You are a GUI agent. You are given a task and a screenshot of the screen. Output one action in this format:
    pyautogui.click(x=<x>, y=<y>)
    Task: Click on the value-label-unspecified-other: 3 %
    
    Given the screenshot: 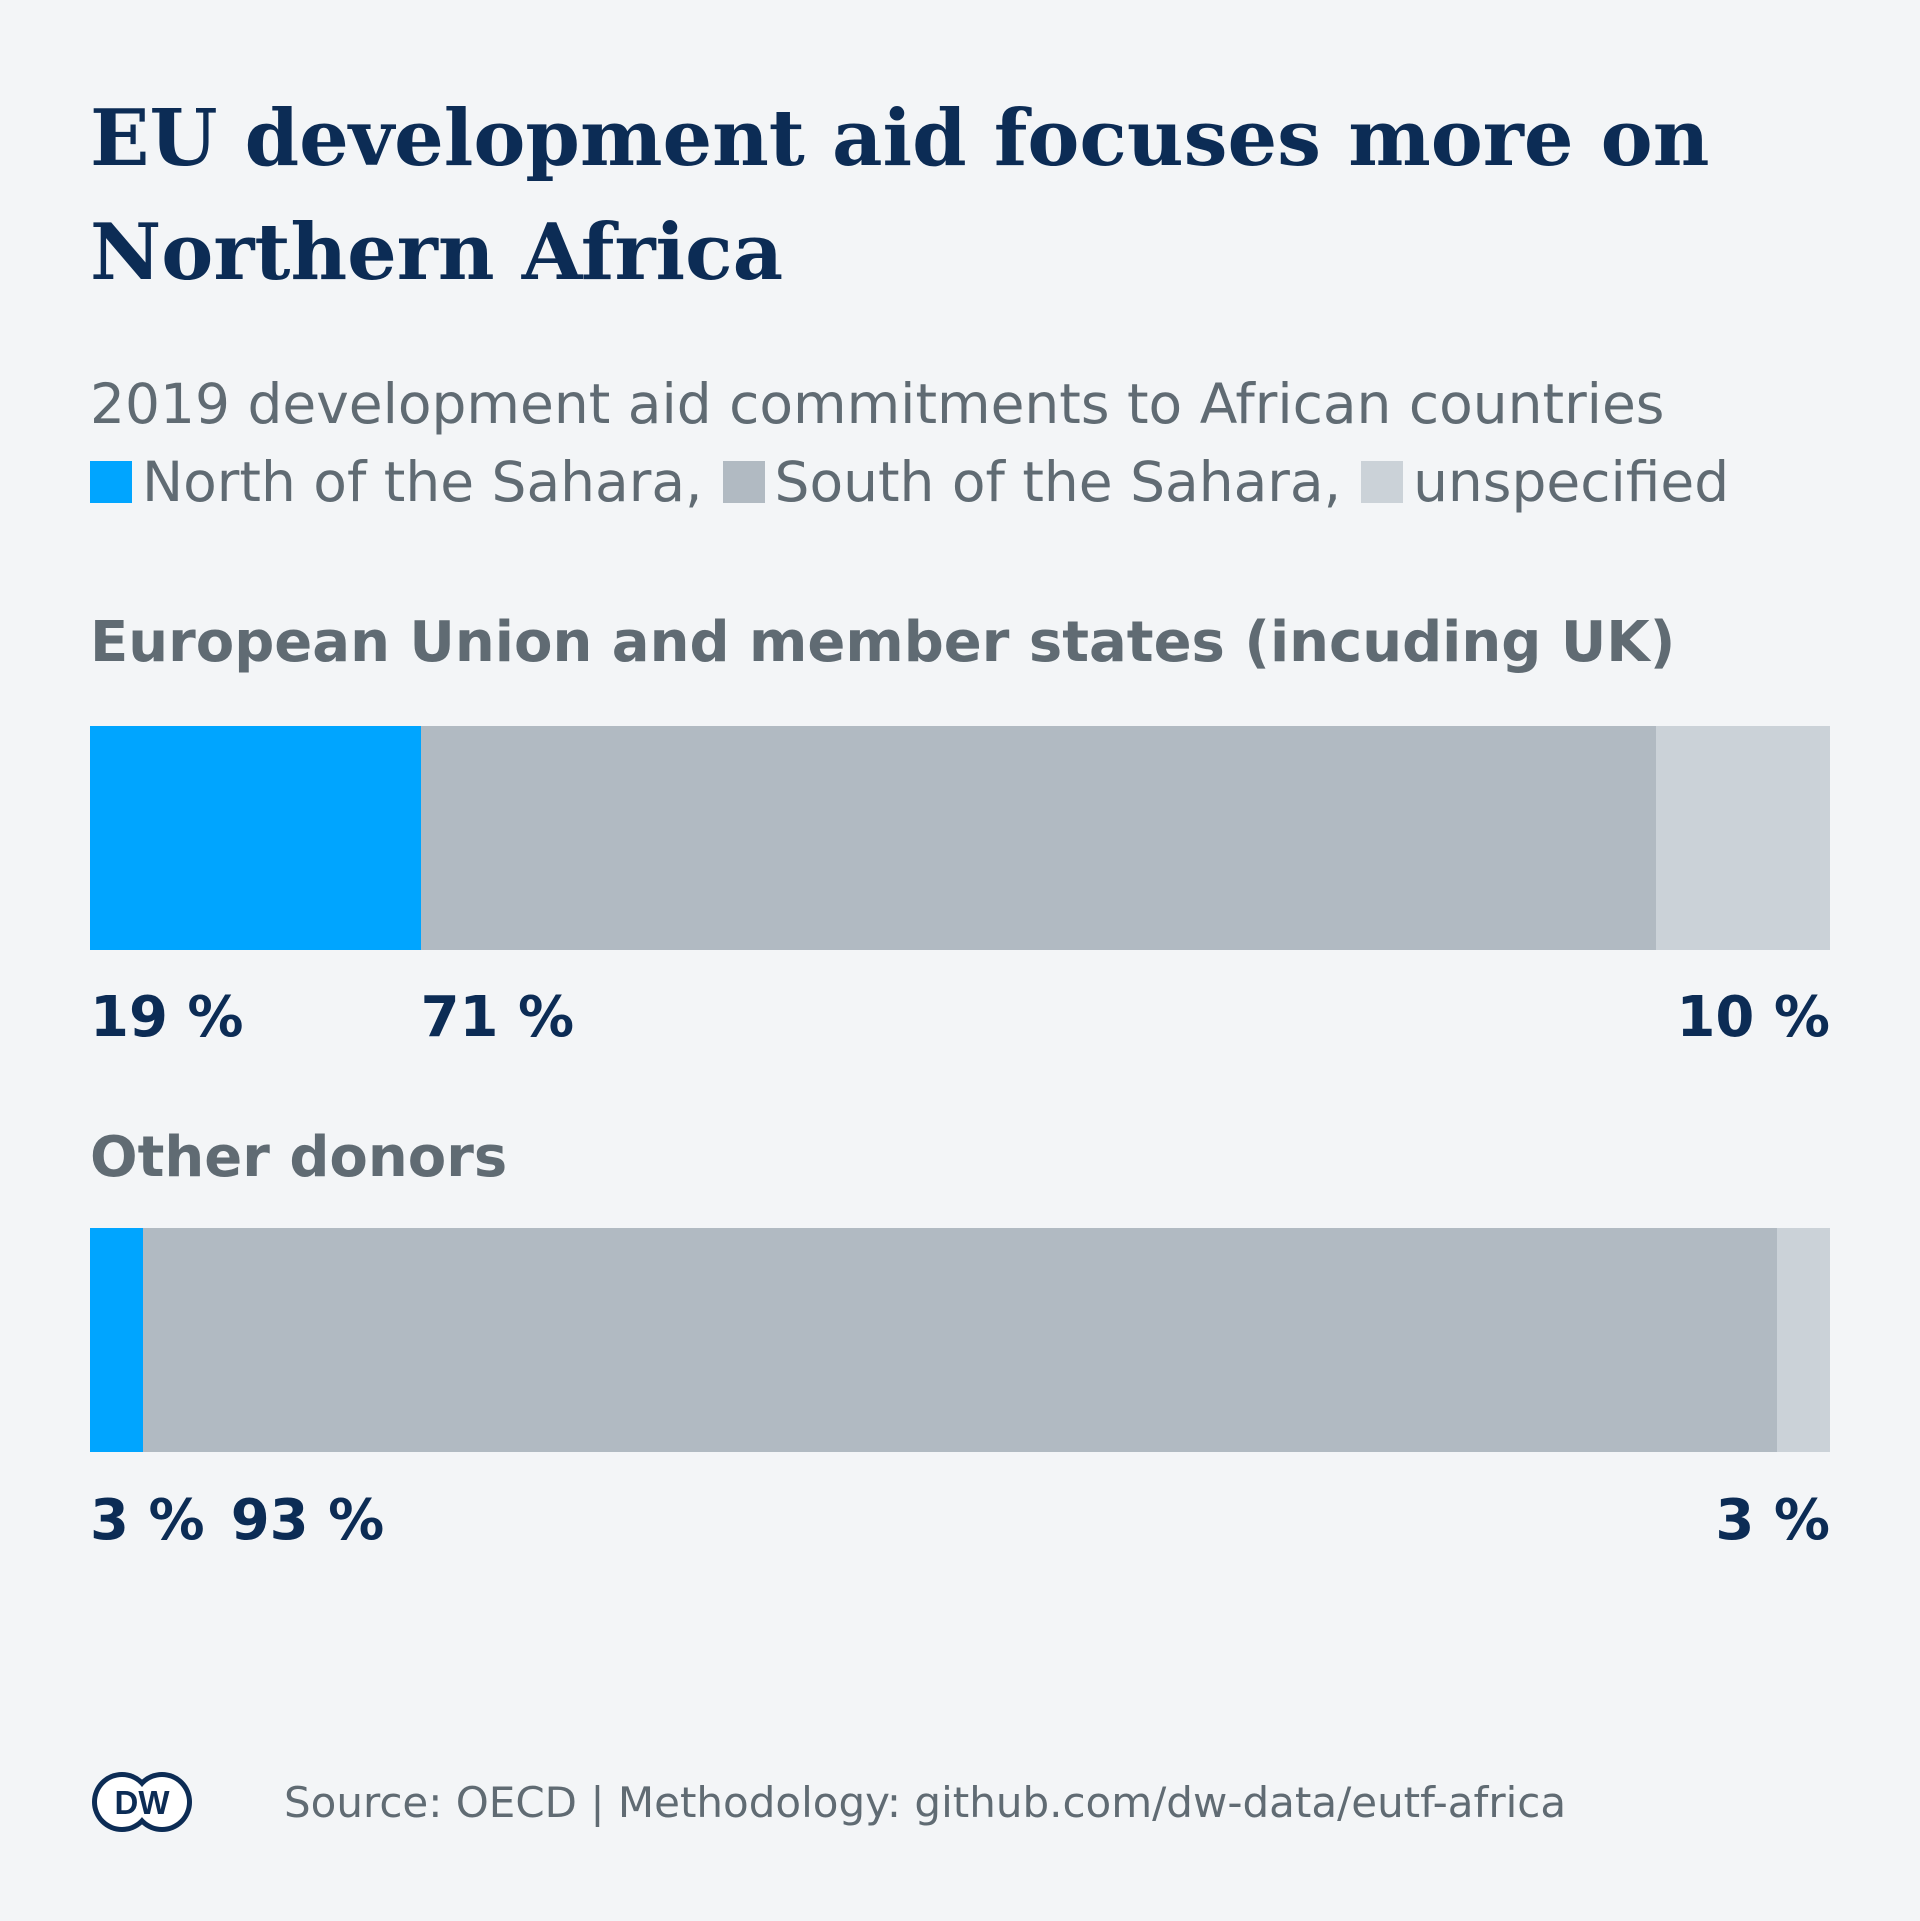 What is the action you would take?
    pyautogui.click(x=1772, y=1520)
    